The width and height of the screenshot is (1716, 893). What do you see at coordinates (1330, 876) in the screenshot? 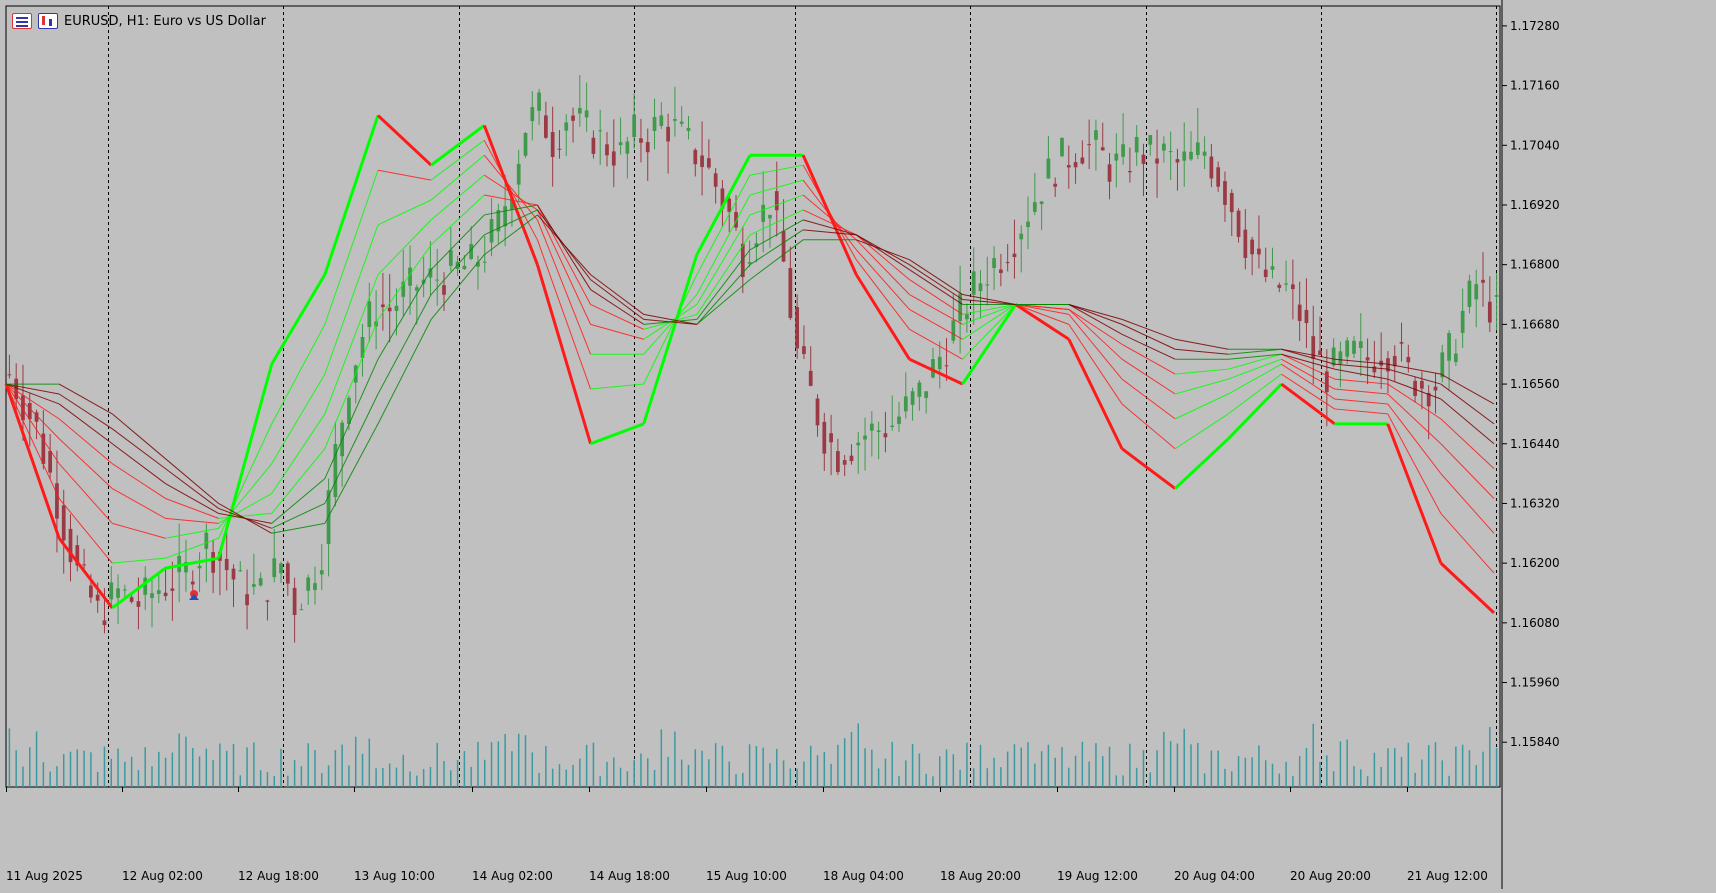
I see `x-tick-label: 20 Aug 20:00` at bounding box center [1330, 876].